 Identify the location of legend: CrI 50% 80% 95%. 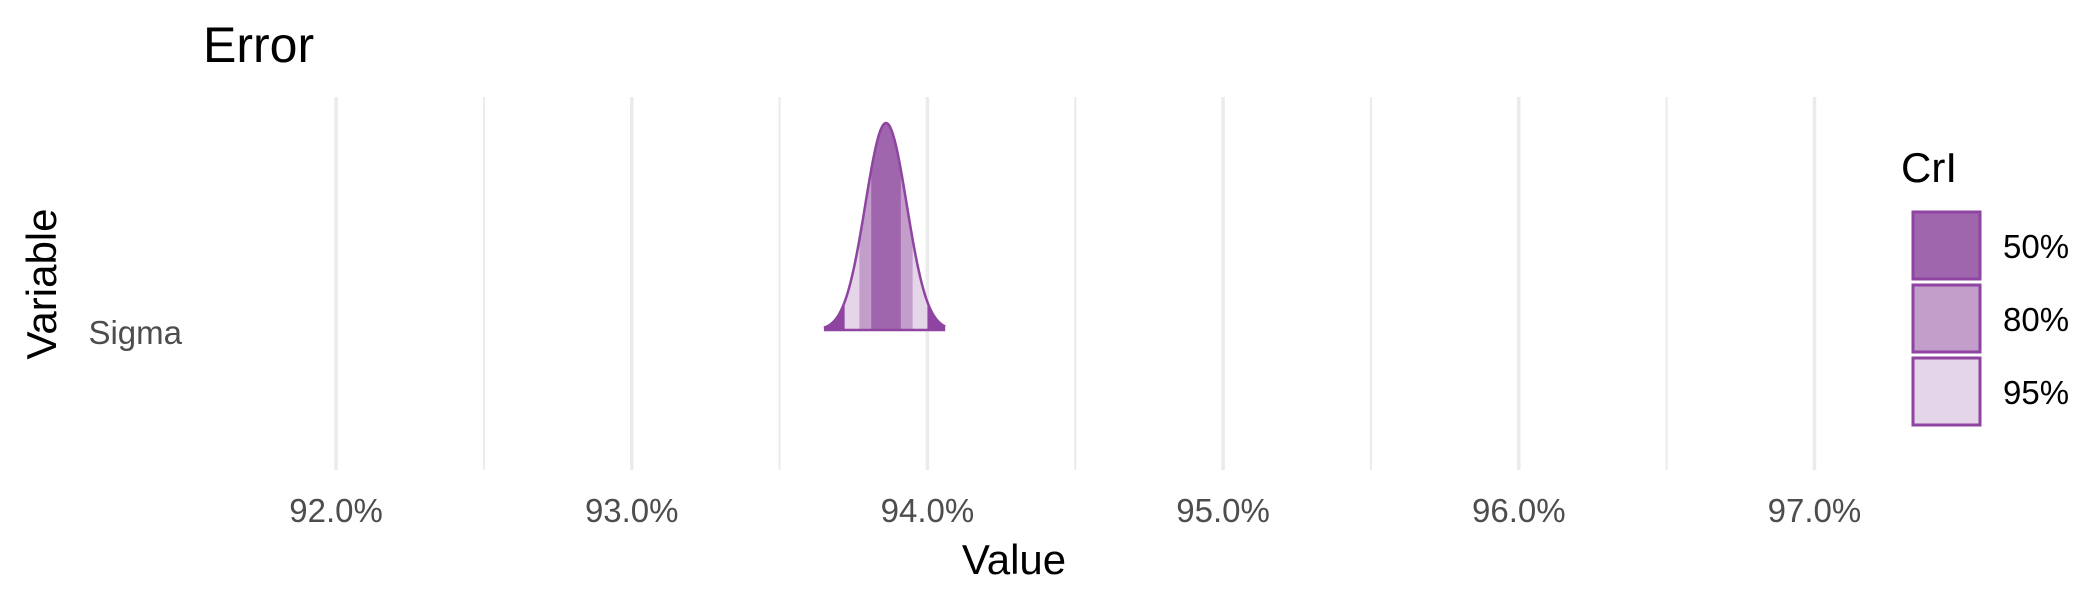
(1985, 285).